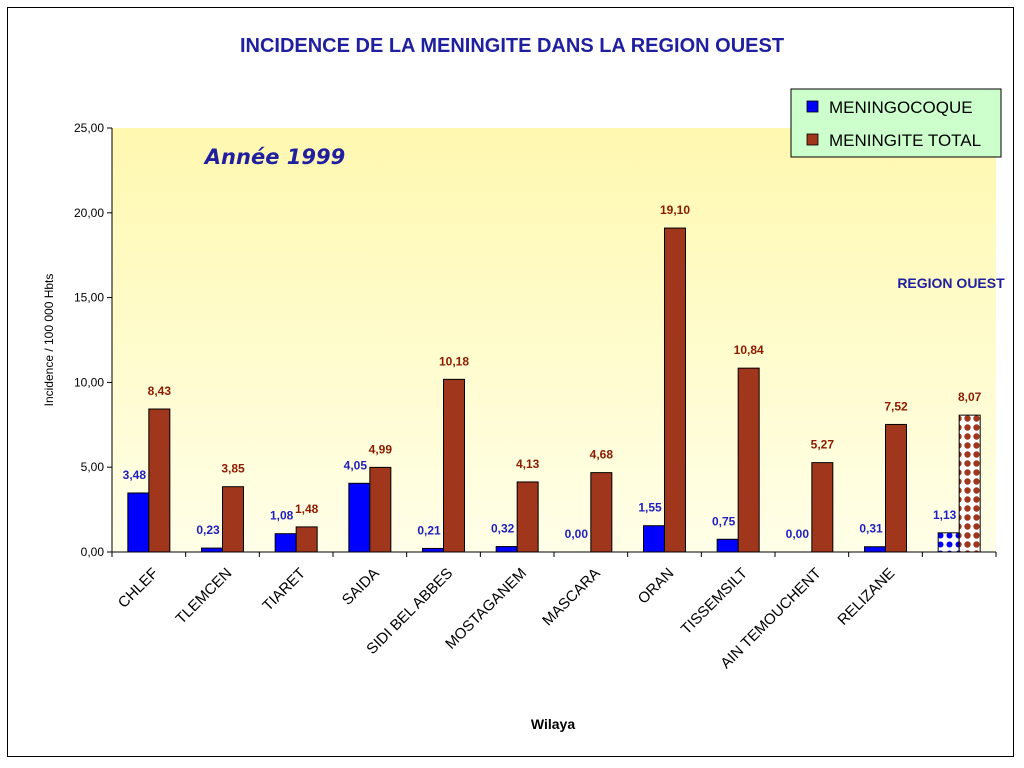 The height and width of the screenshot is (768, 1024). I want to click on x-tick-label: MOSTAGANEM, so click(486, 609).